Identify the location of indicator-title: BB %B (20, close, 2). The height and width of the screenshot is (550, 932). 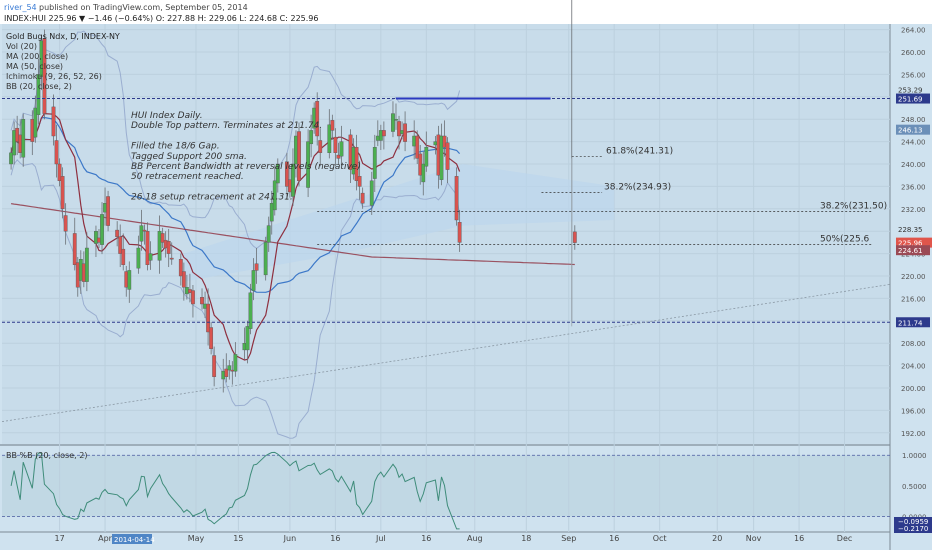
(46, 455).